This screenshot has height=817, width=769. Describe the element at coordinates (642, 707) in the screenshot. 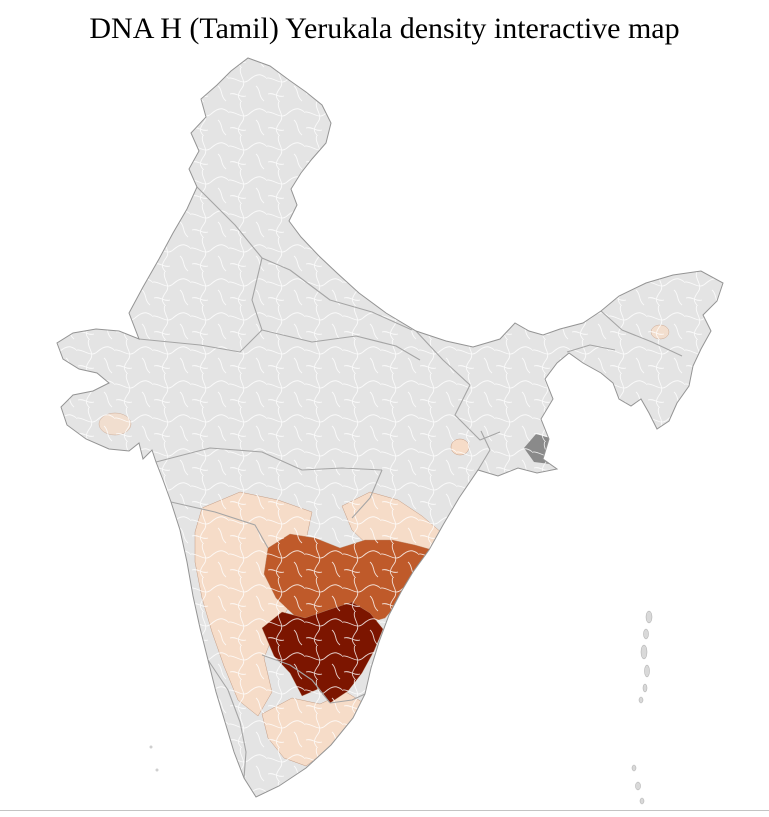

I see `andaman-nicobar-islands` at that location.